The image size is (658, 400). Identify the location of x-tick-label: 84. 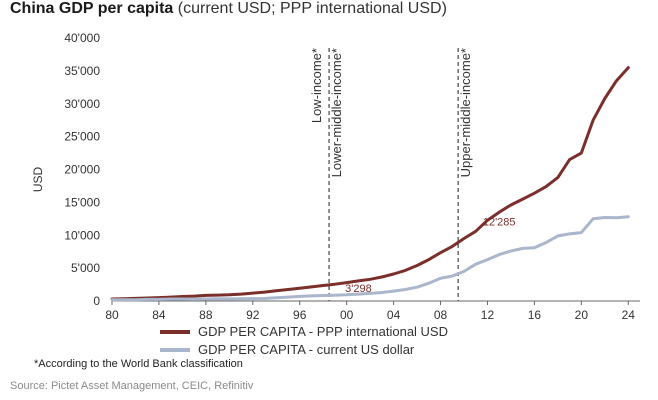
(159, 315).